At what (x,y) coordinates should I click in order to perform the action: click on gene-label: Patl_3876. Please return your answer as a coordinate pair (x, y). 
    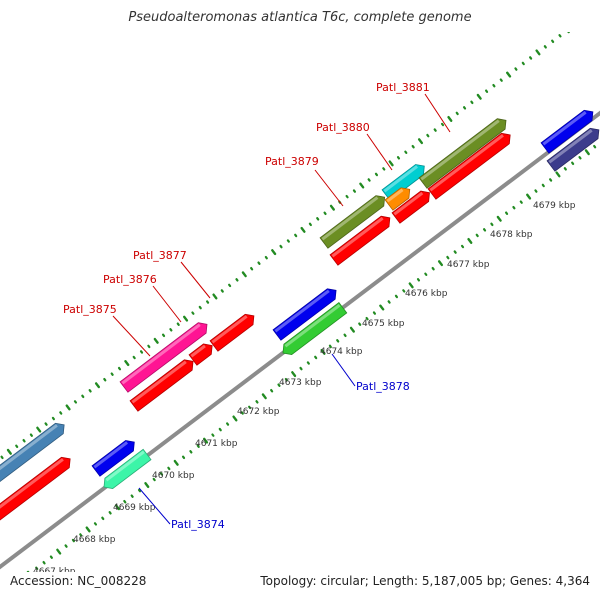
    Looking at the image, I should click on (130, 279).